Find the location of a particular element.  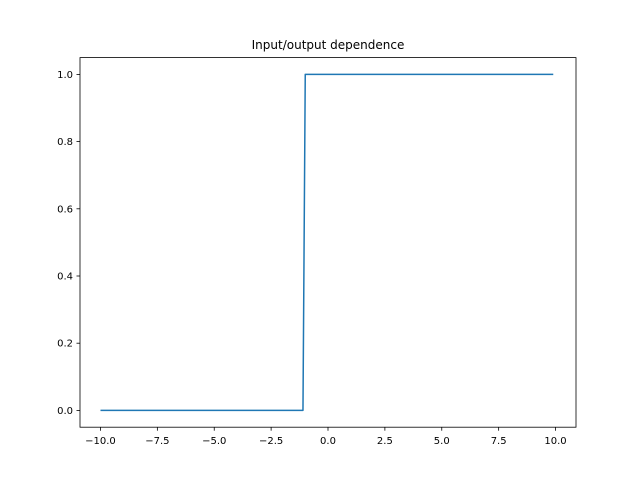

y-tick-label: 0.6 is located at coordinates (65, 209).